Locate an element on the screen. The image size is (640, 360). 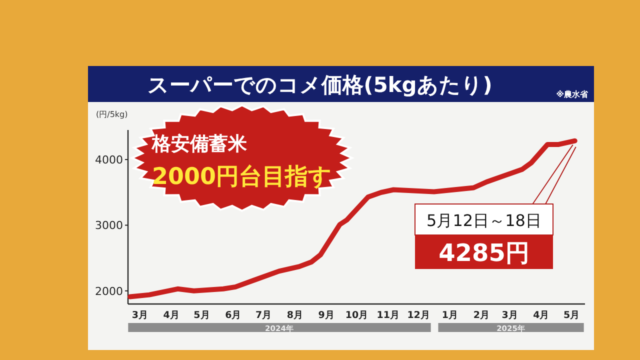
x-tick-label: 11月 is located at coordinates (388, 315).